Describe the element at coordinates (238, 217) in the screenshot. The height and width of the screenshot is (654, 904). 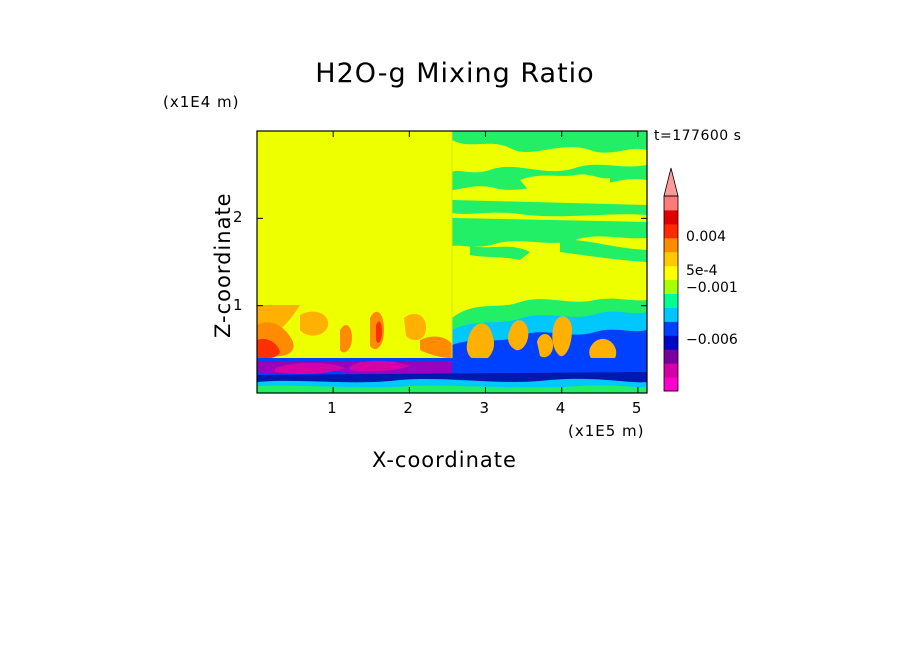
I see `y-tick-label: 2` at that location.